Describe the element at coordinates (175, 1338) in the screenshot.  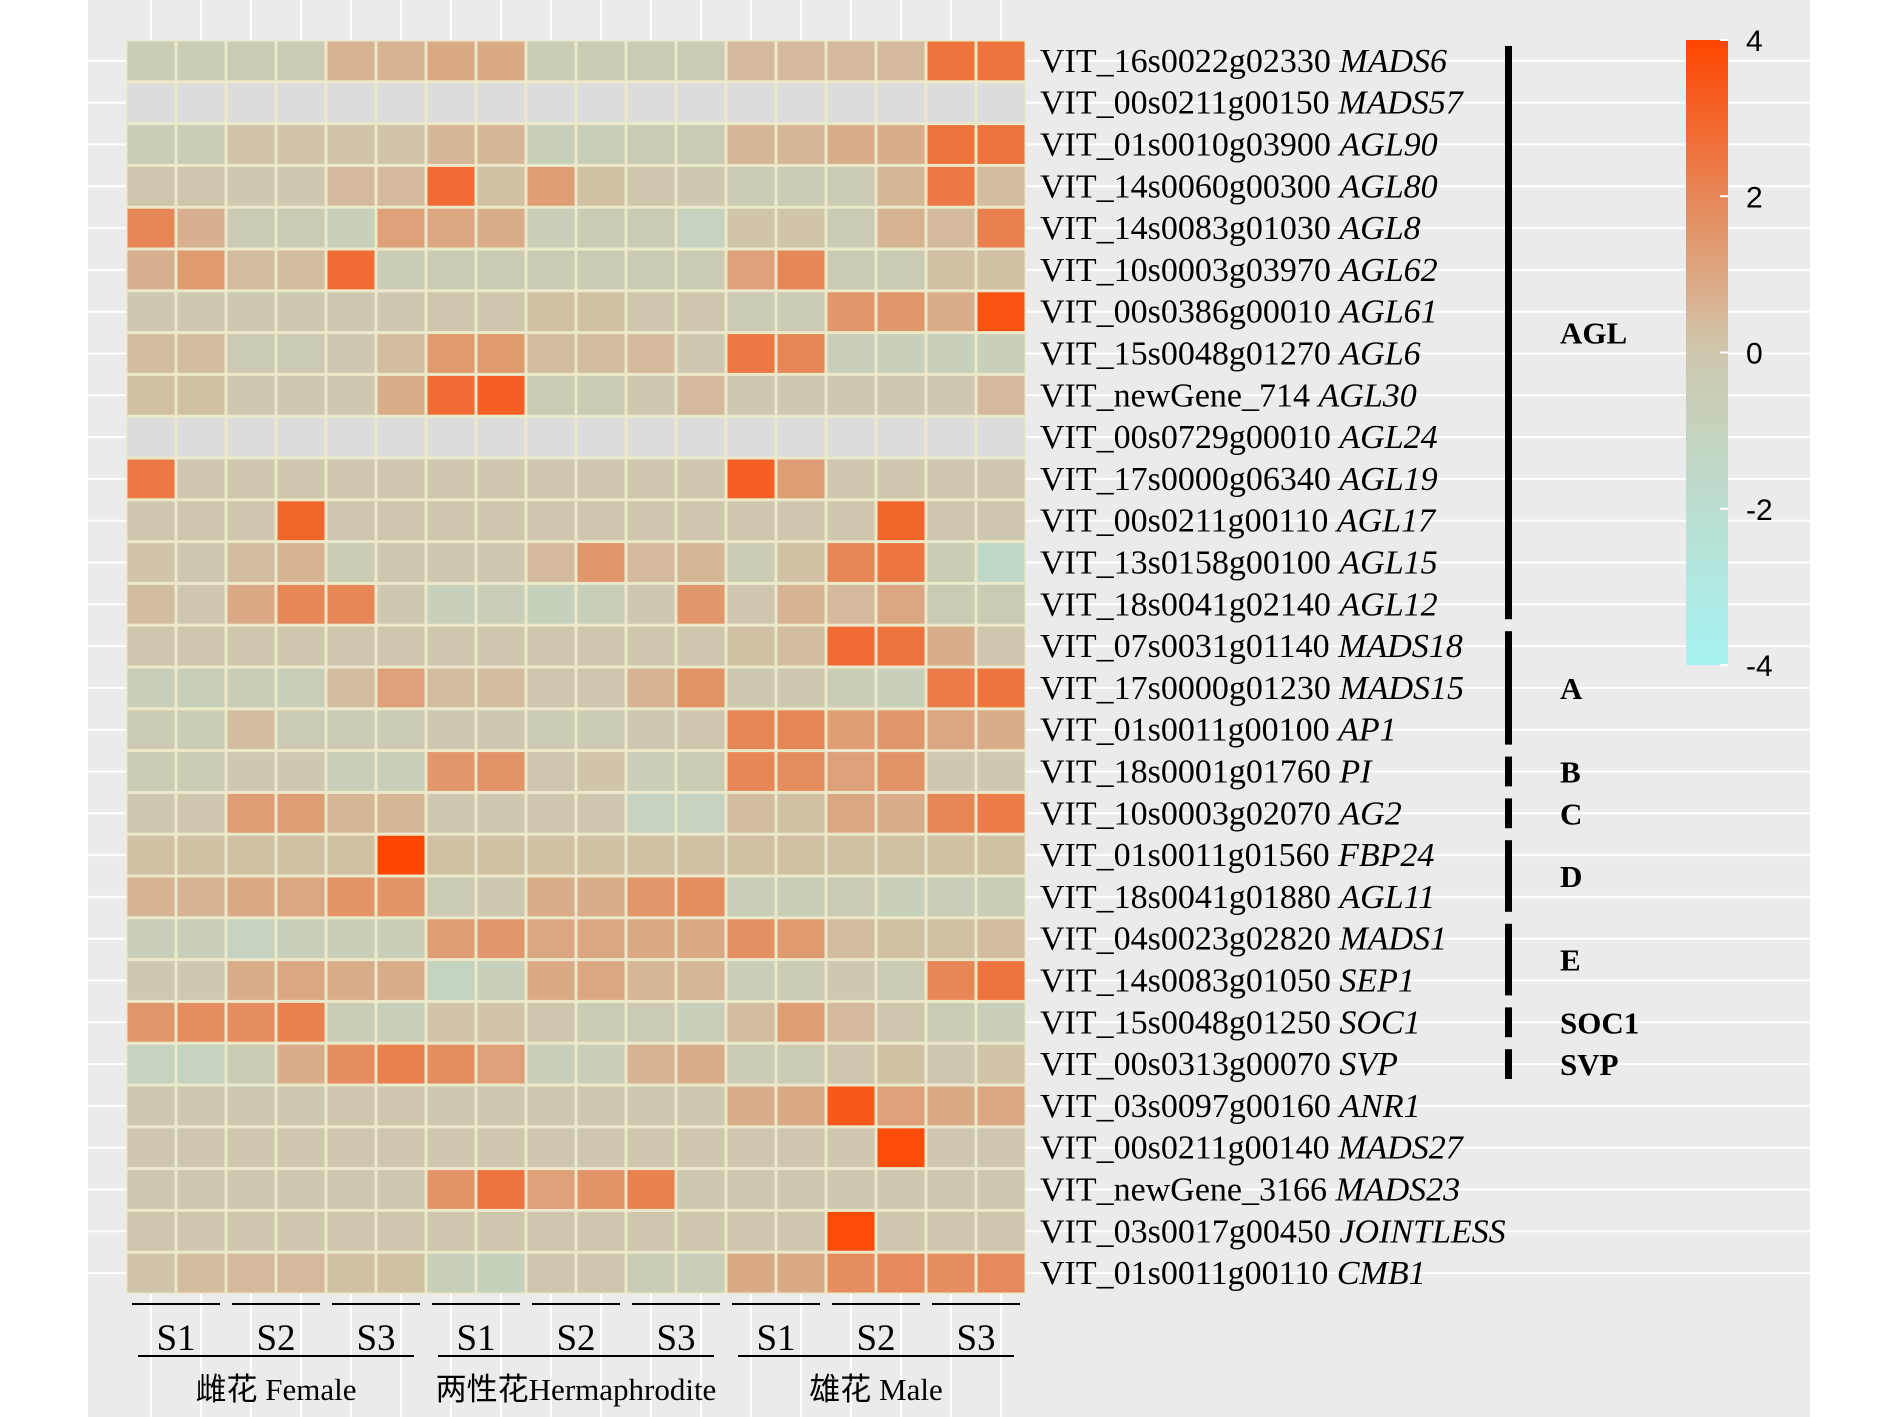
I see `stage-label: S1` at that location.